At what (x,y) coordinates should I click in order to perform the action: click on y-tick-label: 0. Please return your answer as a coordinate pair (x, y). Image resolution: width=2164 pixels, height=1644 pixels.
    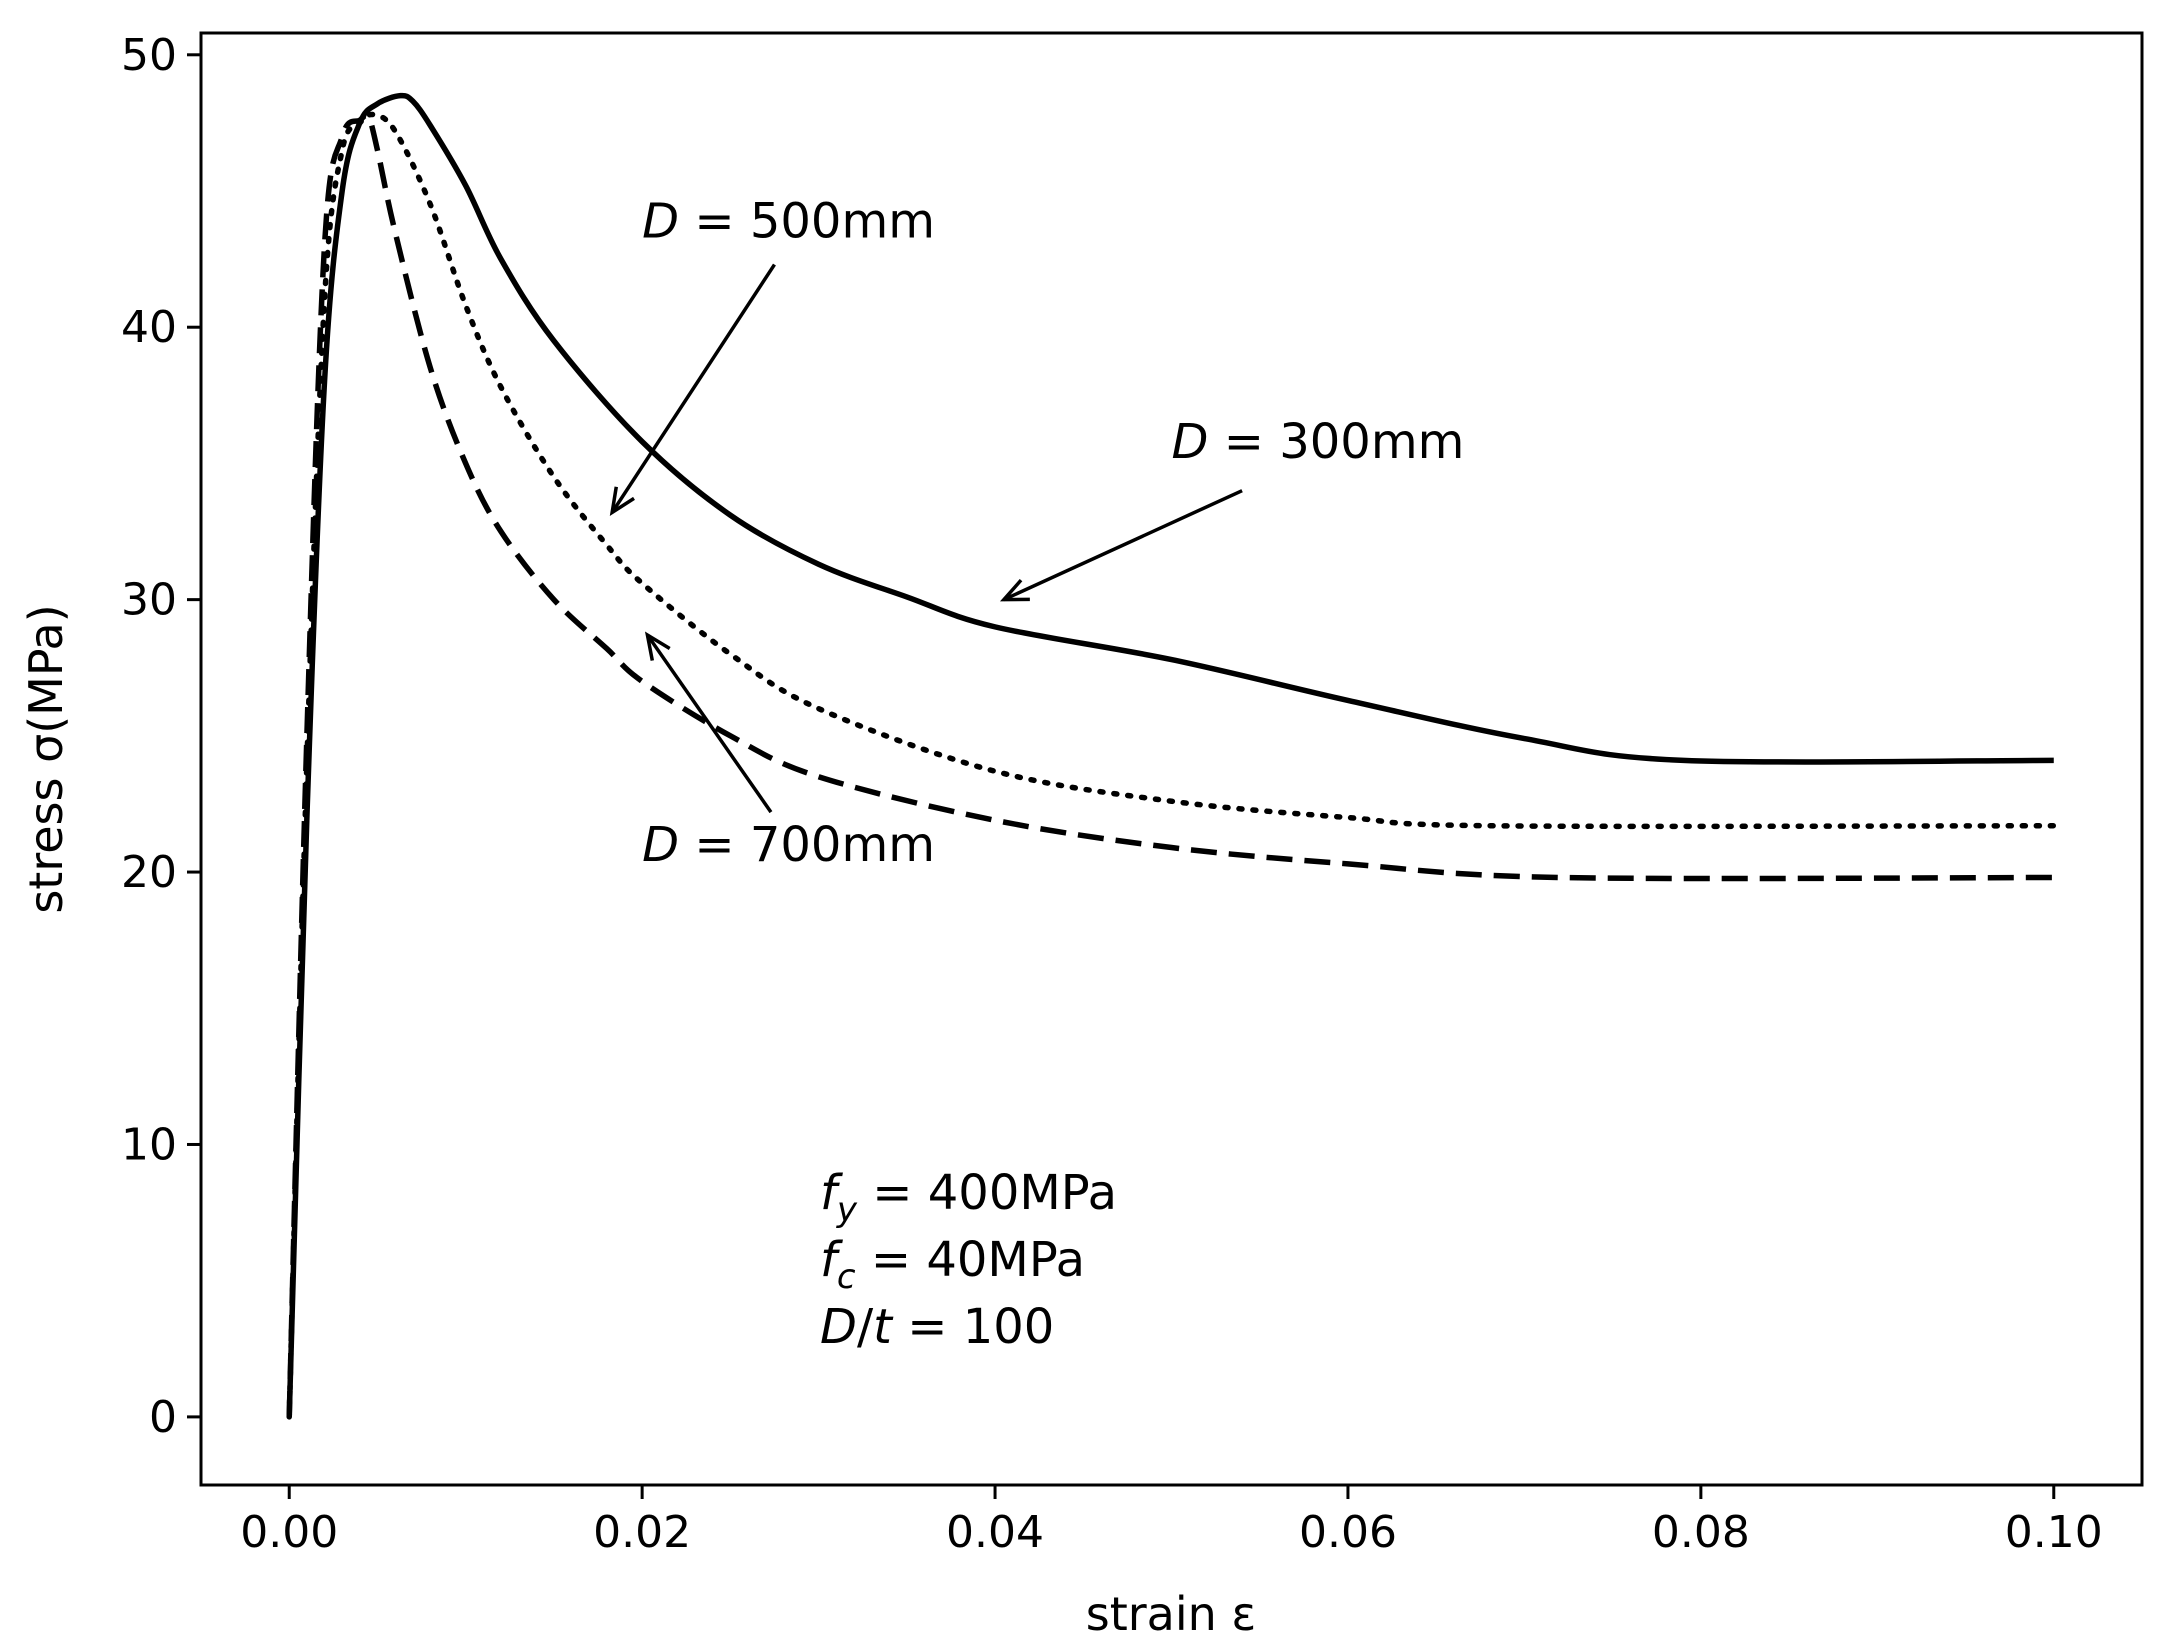
    Looking at the image, I should click on (163, 1417).